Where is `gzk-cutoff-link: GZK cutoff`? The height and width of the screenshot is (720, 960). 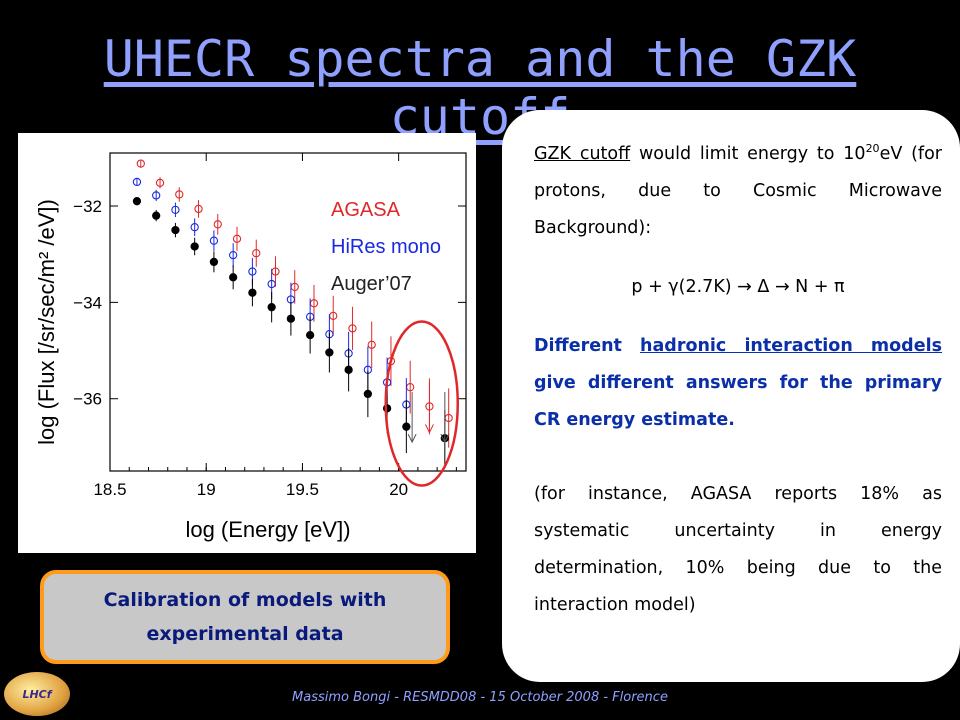
gzk-cutoff-link: GZK cutoff is located at coordinates (582, 154).